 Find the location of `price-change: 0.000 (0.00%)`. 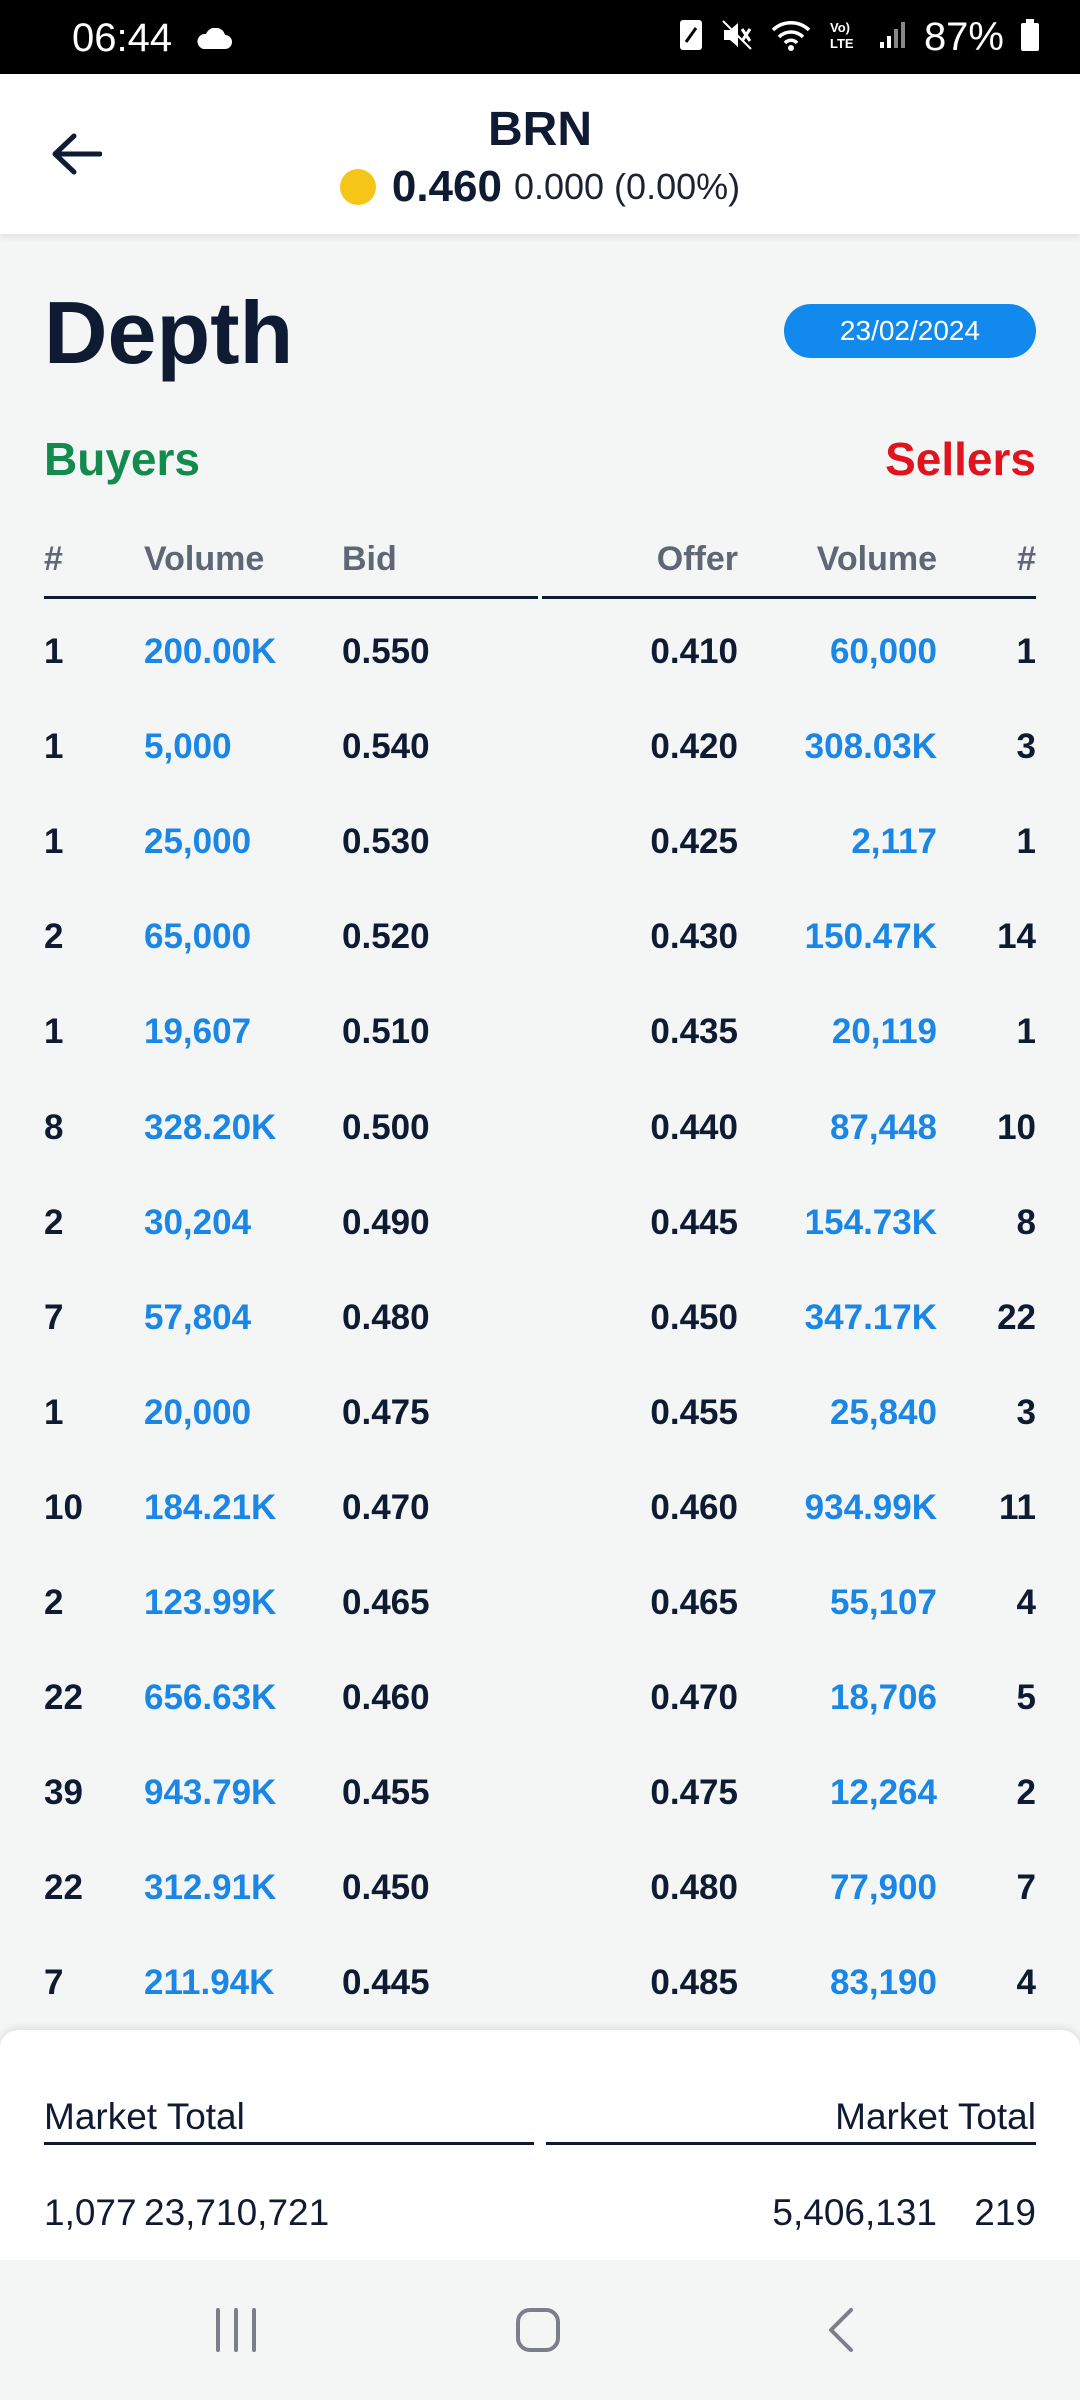

price-change: 0.000 (0.00%) is located at coordinates (627, 186).